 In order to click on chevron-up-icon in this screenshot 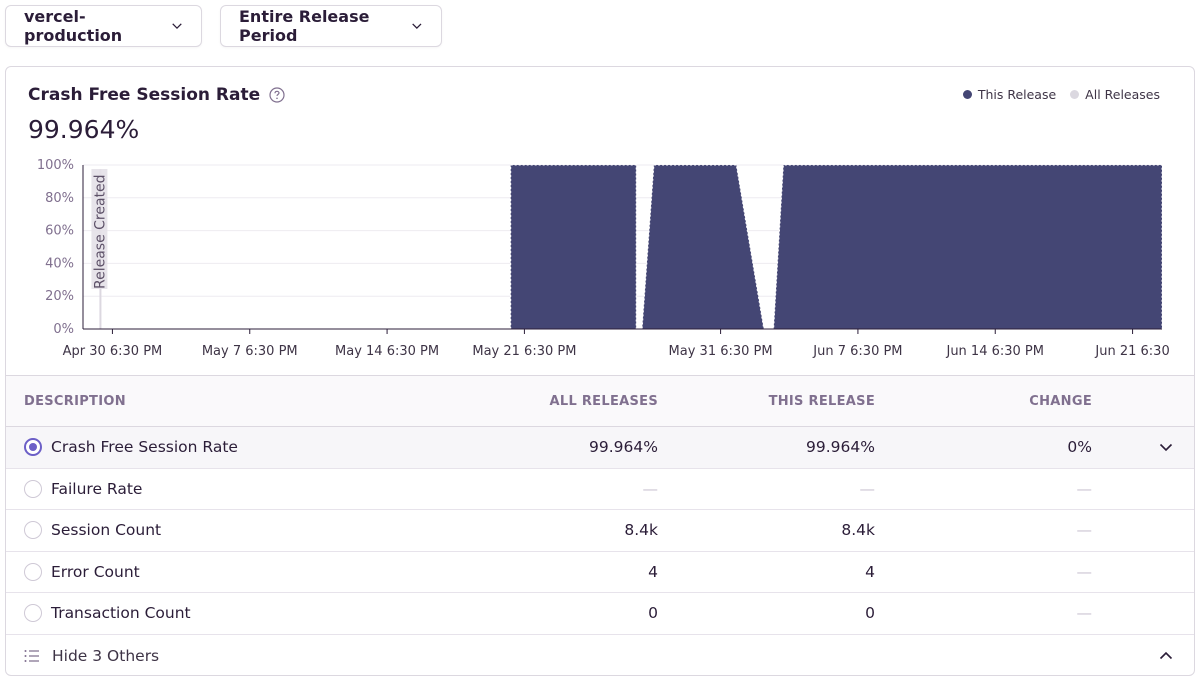, I will do `click(1166, 656)`.